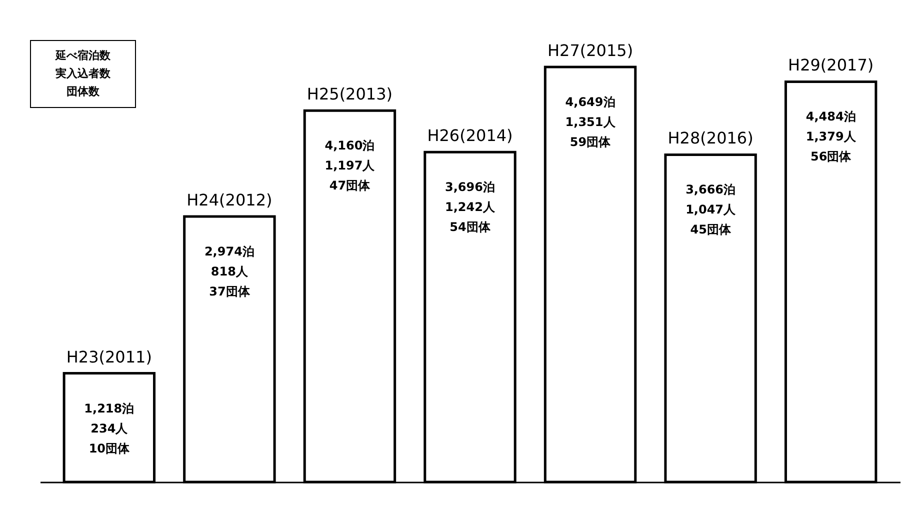  Describe the element at coordinates (711, 138) in the screenshot. I see `x-tick-label: H28(2016)` at that location.